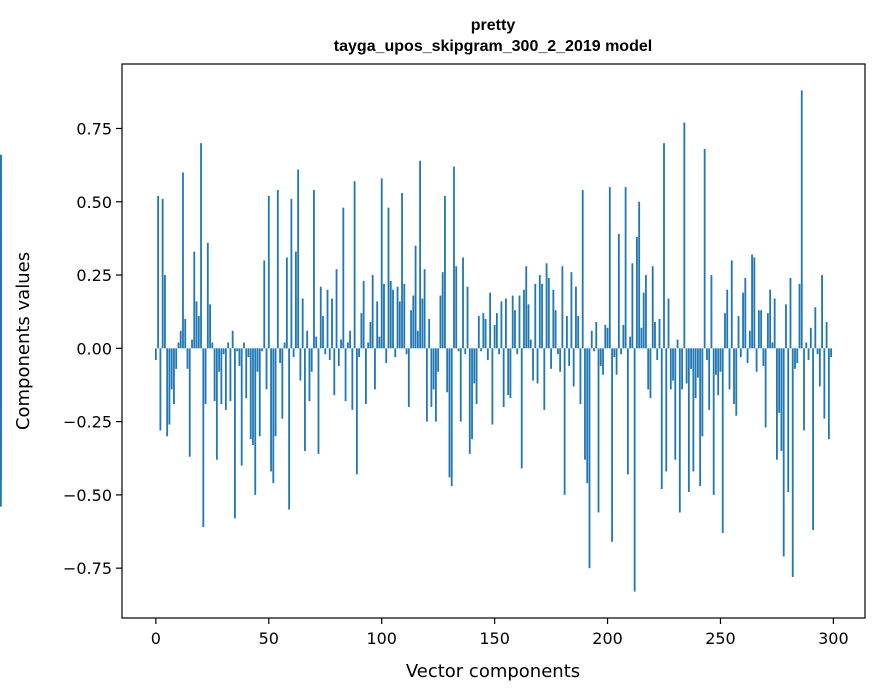 This screenshot has height=696, width=880. I want to click on bar-undefined, so click(1, 251).